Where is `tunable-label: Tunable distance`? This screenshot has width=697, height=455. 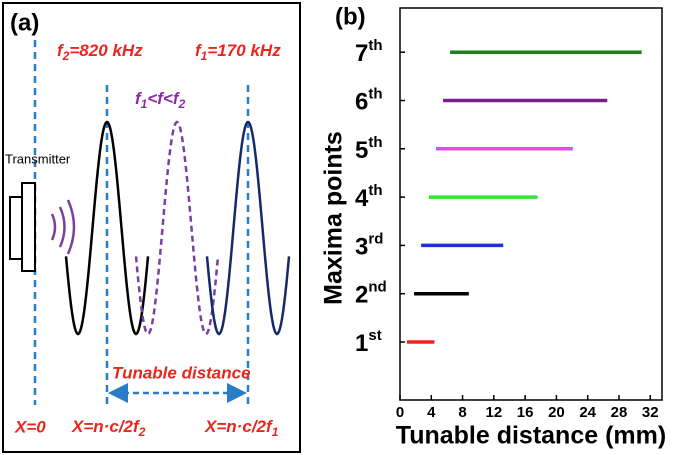 tunable-label: Tunable distance is located at coordinates (181, 372).